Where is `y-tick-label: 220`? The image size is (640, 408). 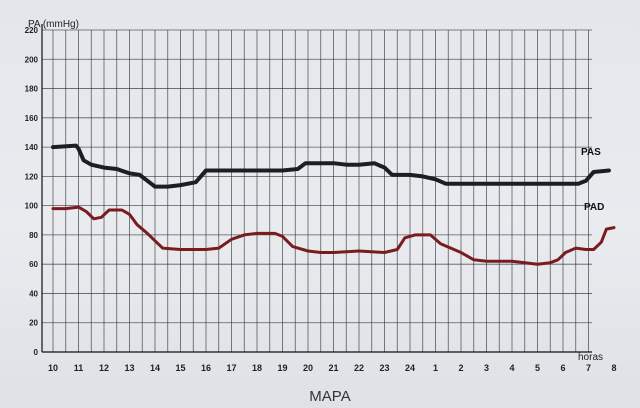
y-tick-label: 220 is located at coordinates (32, 30).